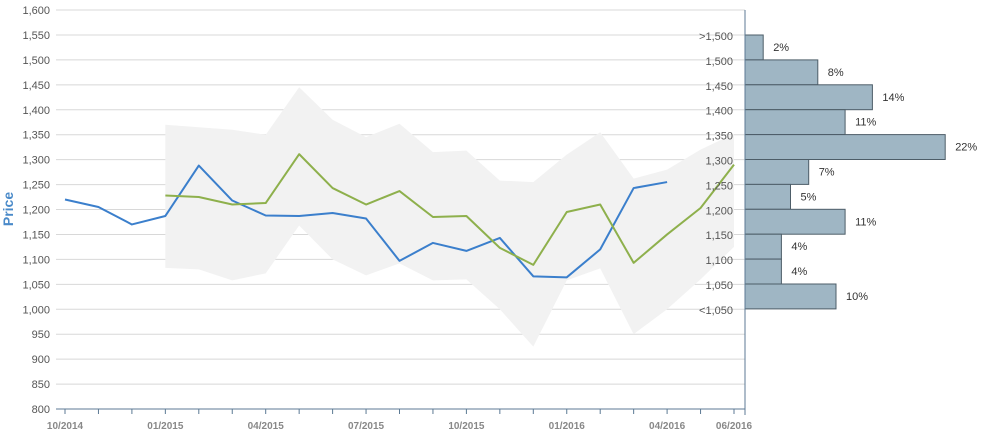  What do you see at coordinates (567, 426) in the screenshot?
I see `x-tick-label: 01/2016` at bounding box center [567, 426].